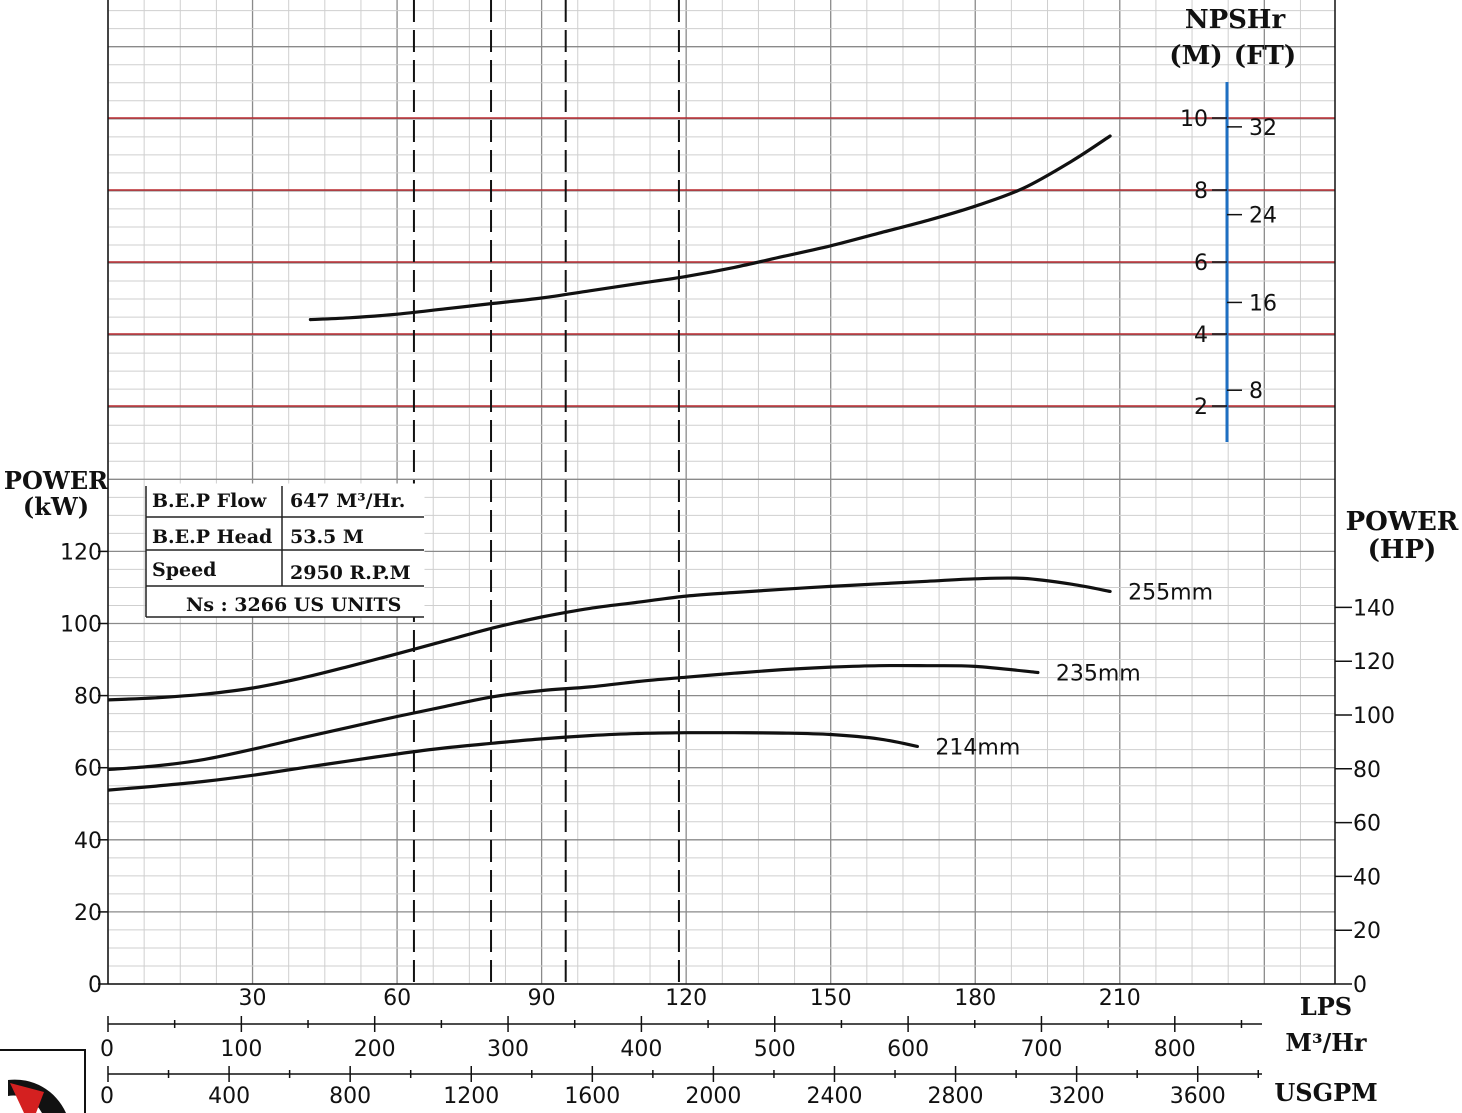 The height and width of the screenshot is (1113, 1462). I want to click on m3hr-tick-label: 600, so click(908, 1049).